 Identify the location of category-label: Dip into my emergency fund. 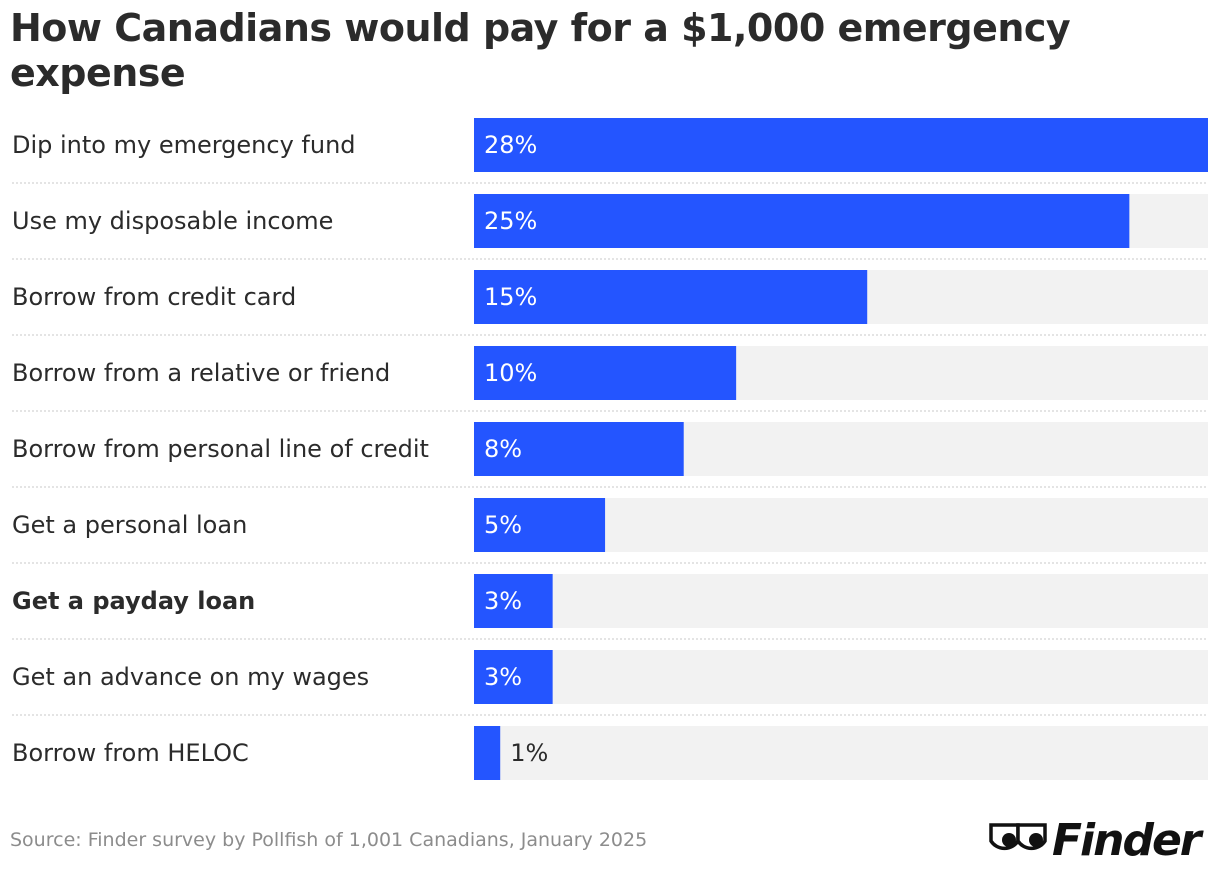
(184, 145).